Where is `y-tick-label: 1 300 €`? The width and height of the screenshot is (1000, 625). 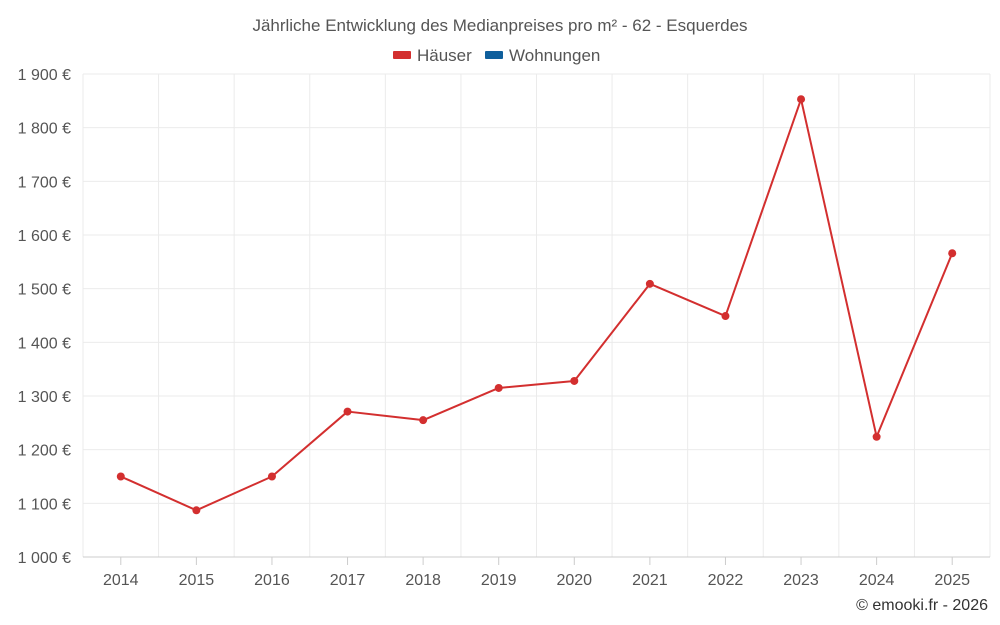
y-tick-label: 1 300 € is located at coordinates (44, 397).